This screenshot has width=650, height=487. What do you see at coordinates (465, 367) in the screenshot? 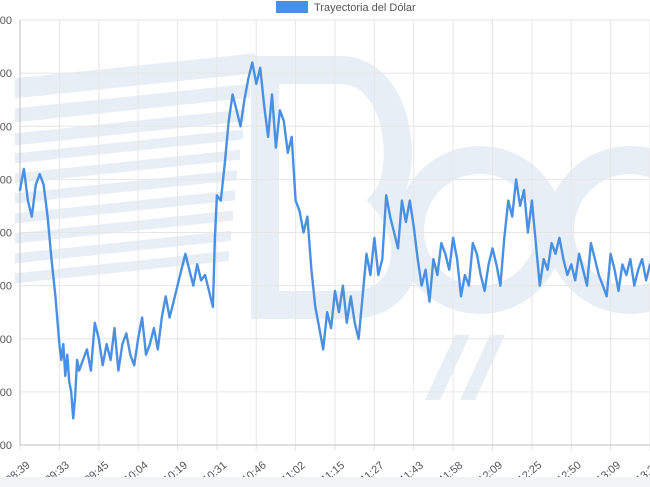
I see `watermark-nasdaq-mark` at bounding box center [465, 367].